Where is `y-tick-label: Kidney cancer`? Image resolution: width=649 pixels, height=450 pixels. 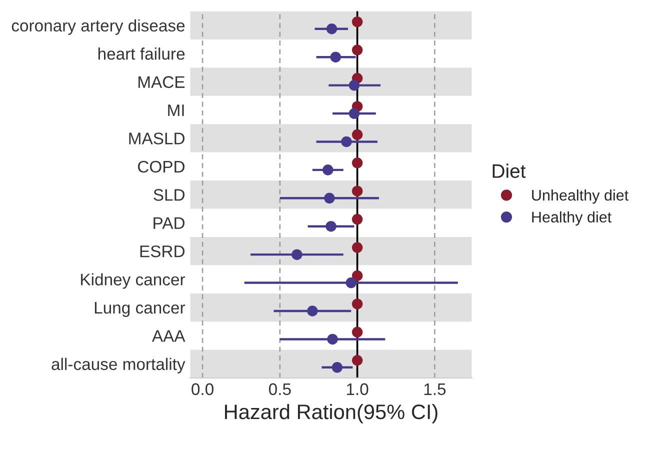
y-tick-label: Kidney cancer is located at coordinates (133, 281).